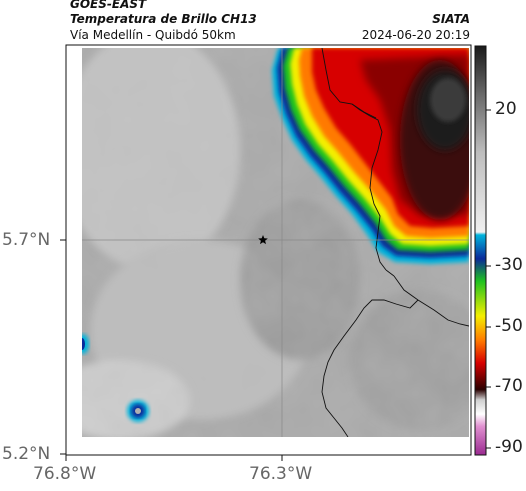  I want to click on colorbar, so click(482, 250).